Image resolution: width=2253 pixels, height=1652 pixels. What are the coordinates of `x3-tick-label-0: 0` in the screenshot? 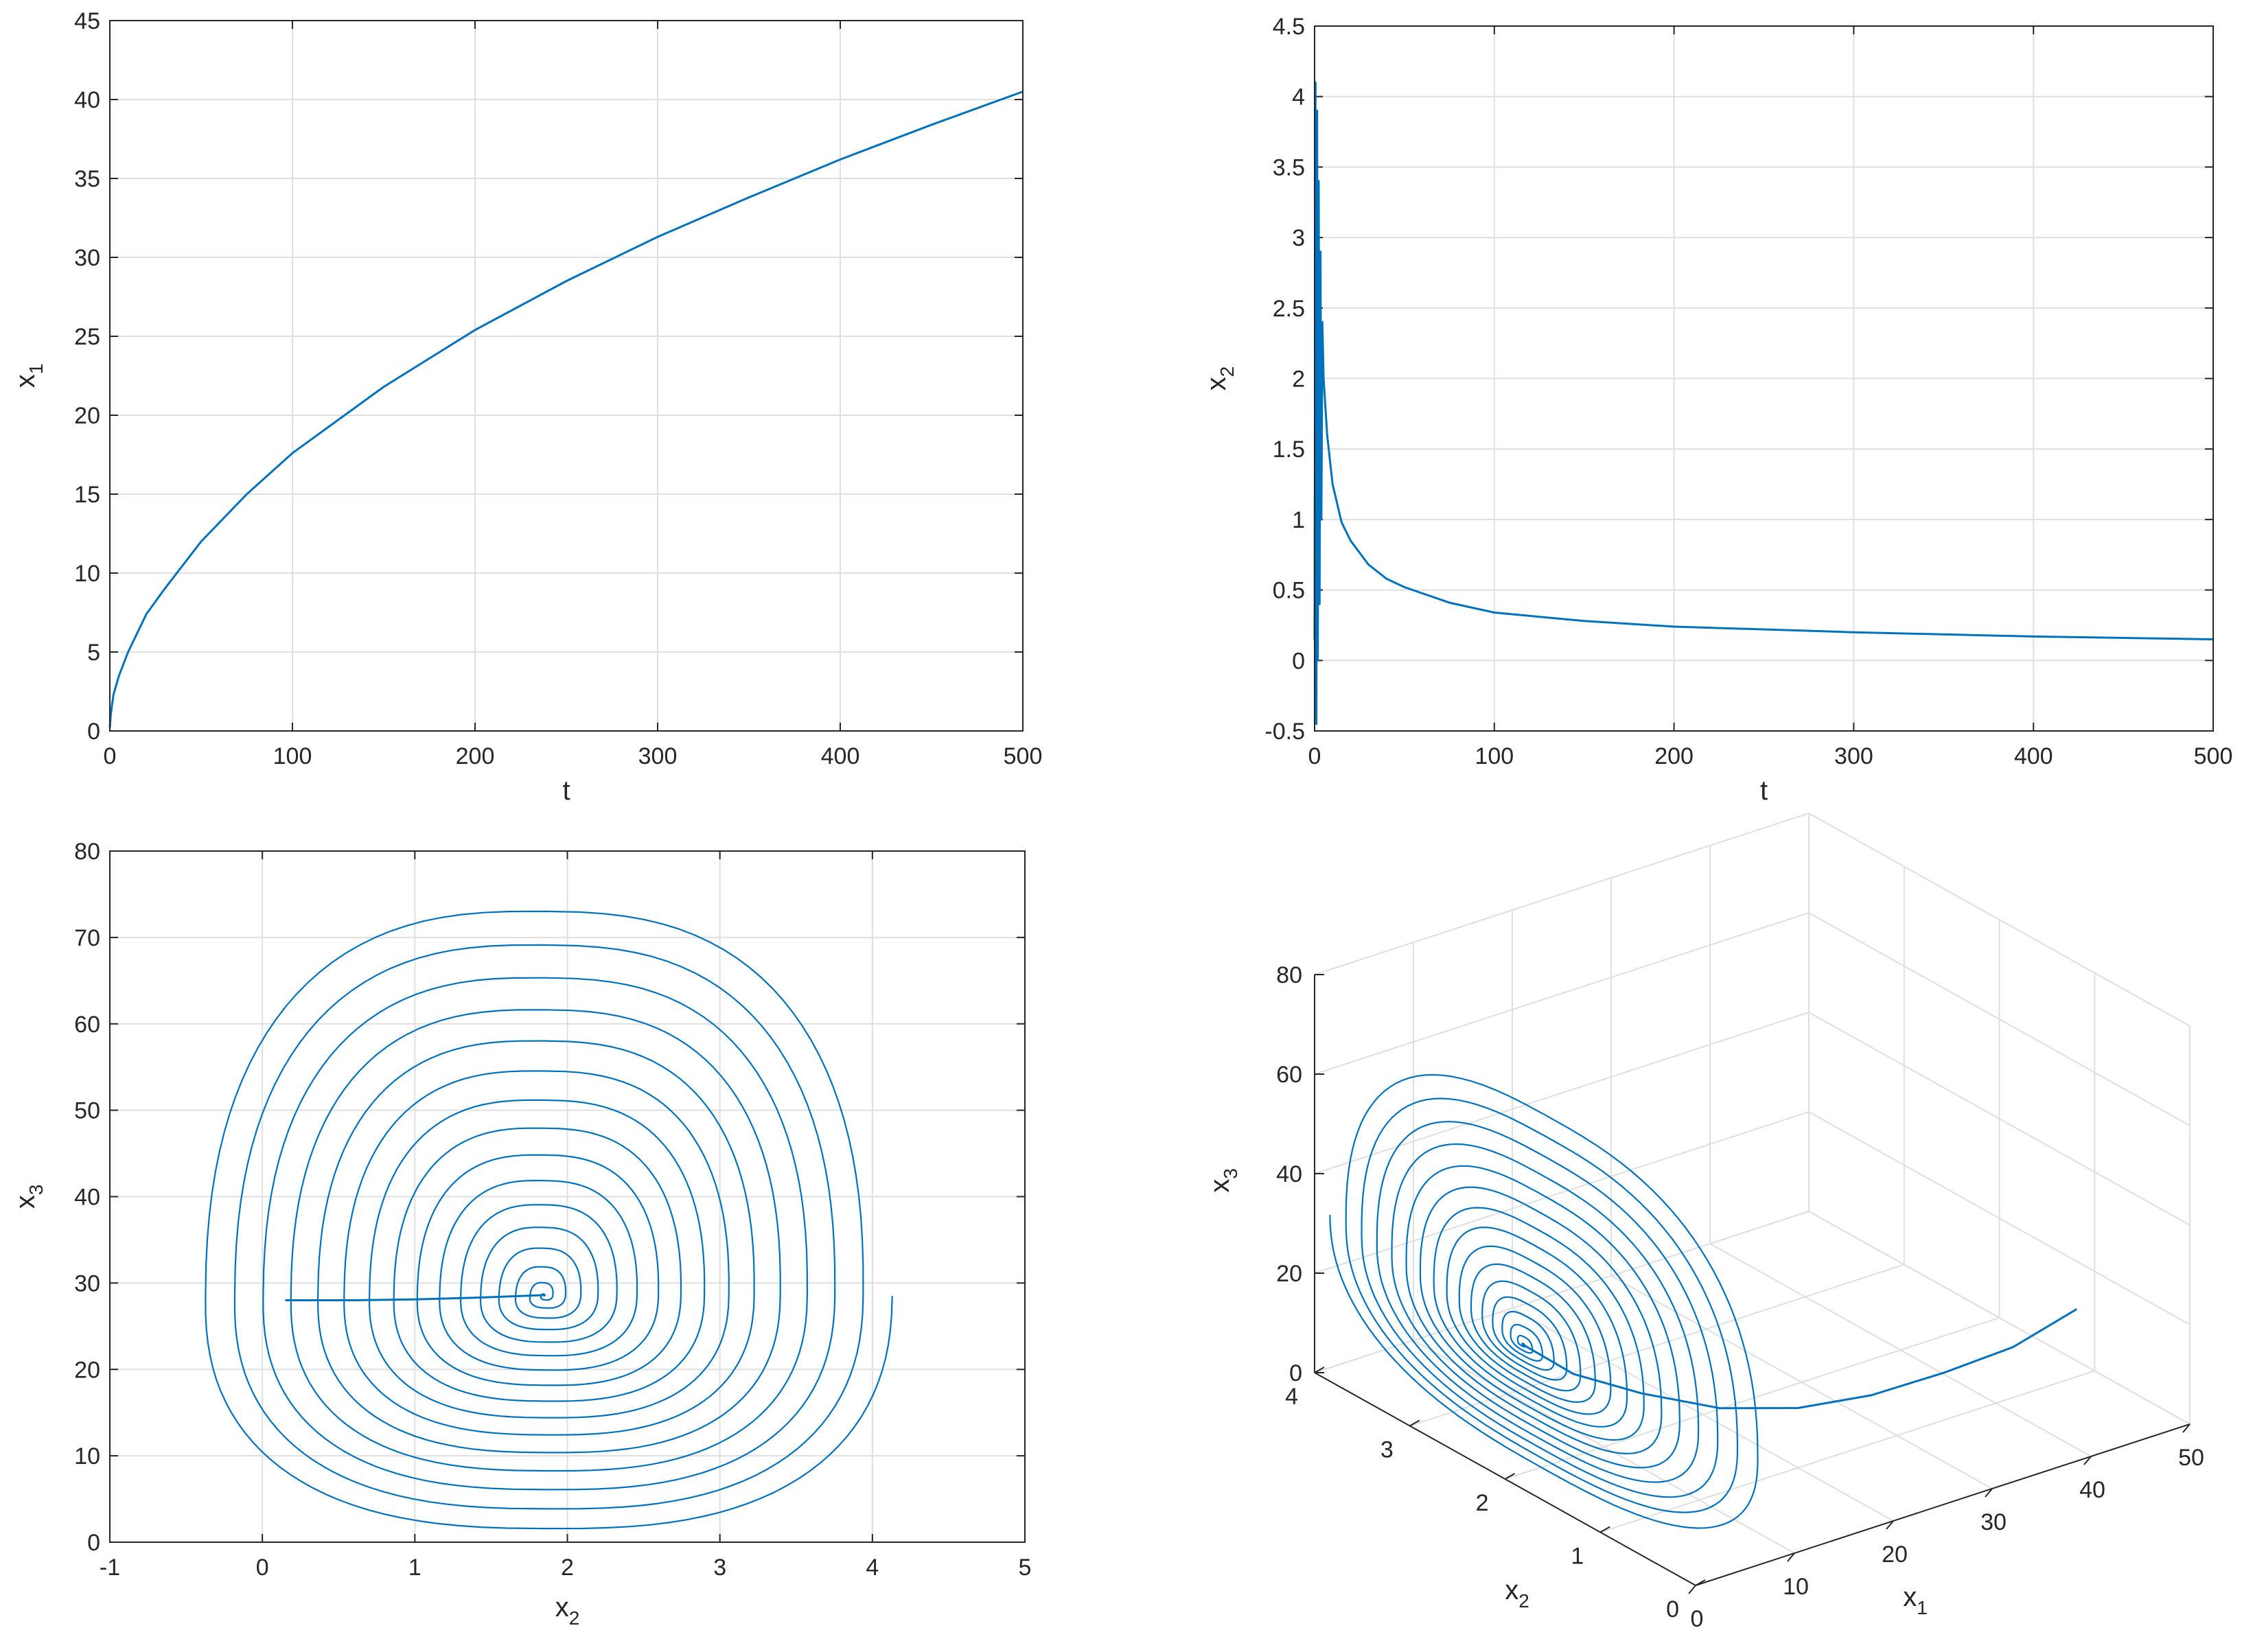 It's located at (1295, 1373).